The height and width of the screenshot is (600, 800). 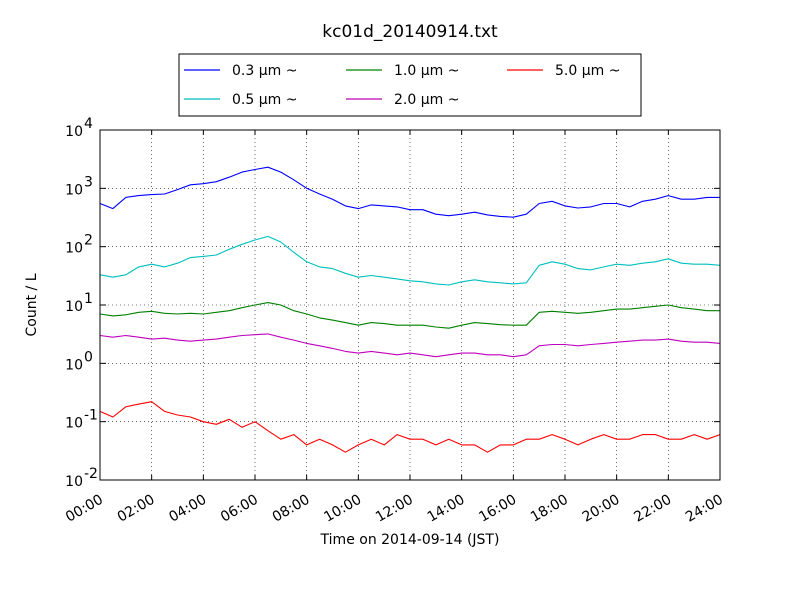 I want to click on y-tick-label: 10 3, so click(x=79, y=186).